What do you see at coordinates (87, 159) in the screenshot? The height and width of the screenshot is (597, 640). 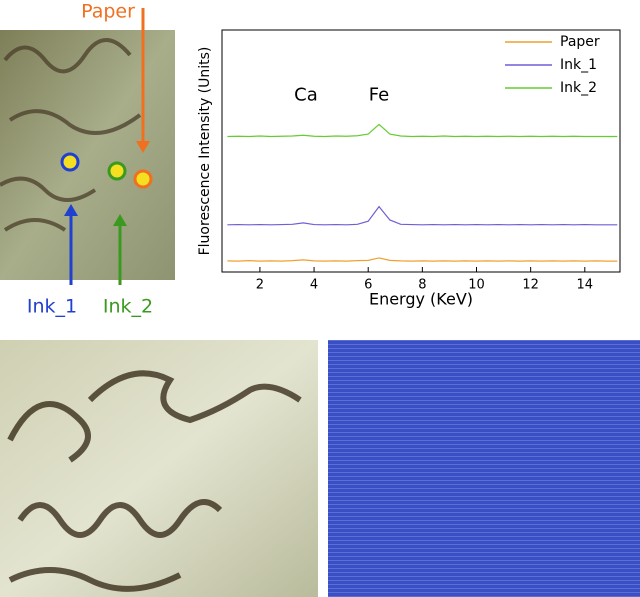 I see `photo-sample: Paper Ink_1 Ink_2` at bounding box center [87, 159].